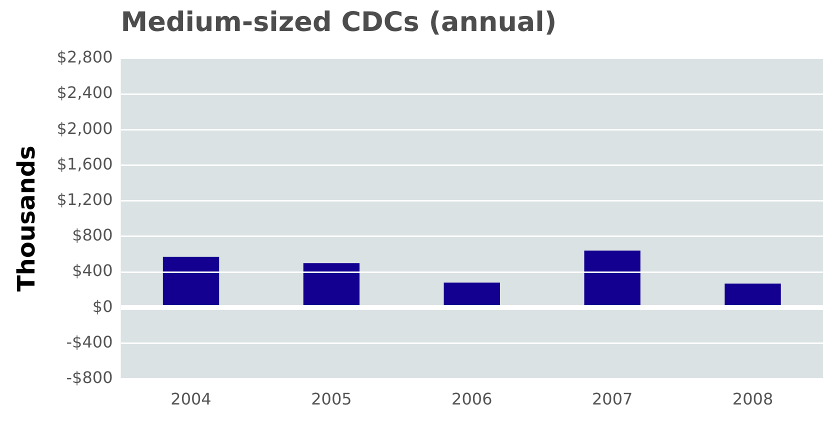 This screenshot has height=422, width=823. What do you see at coordinates (89, 377) in the screenshot?
I see `y-tick-label: -$800` at bounding box center [89, 377].